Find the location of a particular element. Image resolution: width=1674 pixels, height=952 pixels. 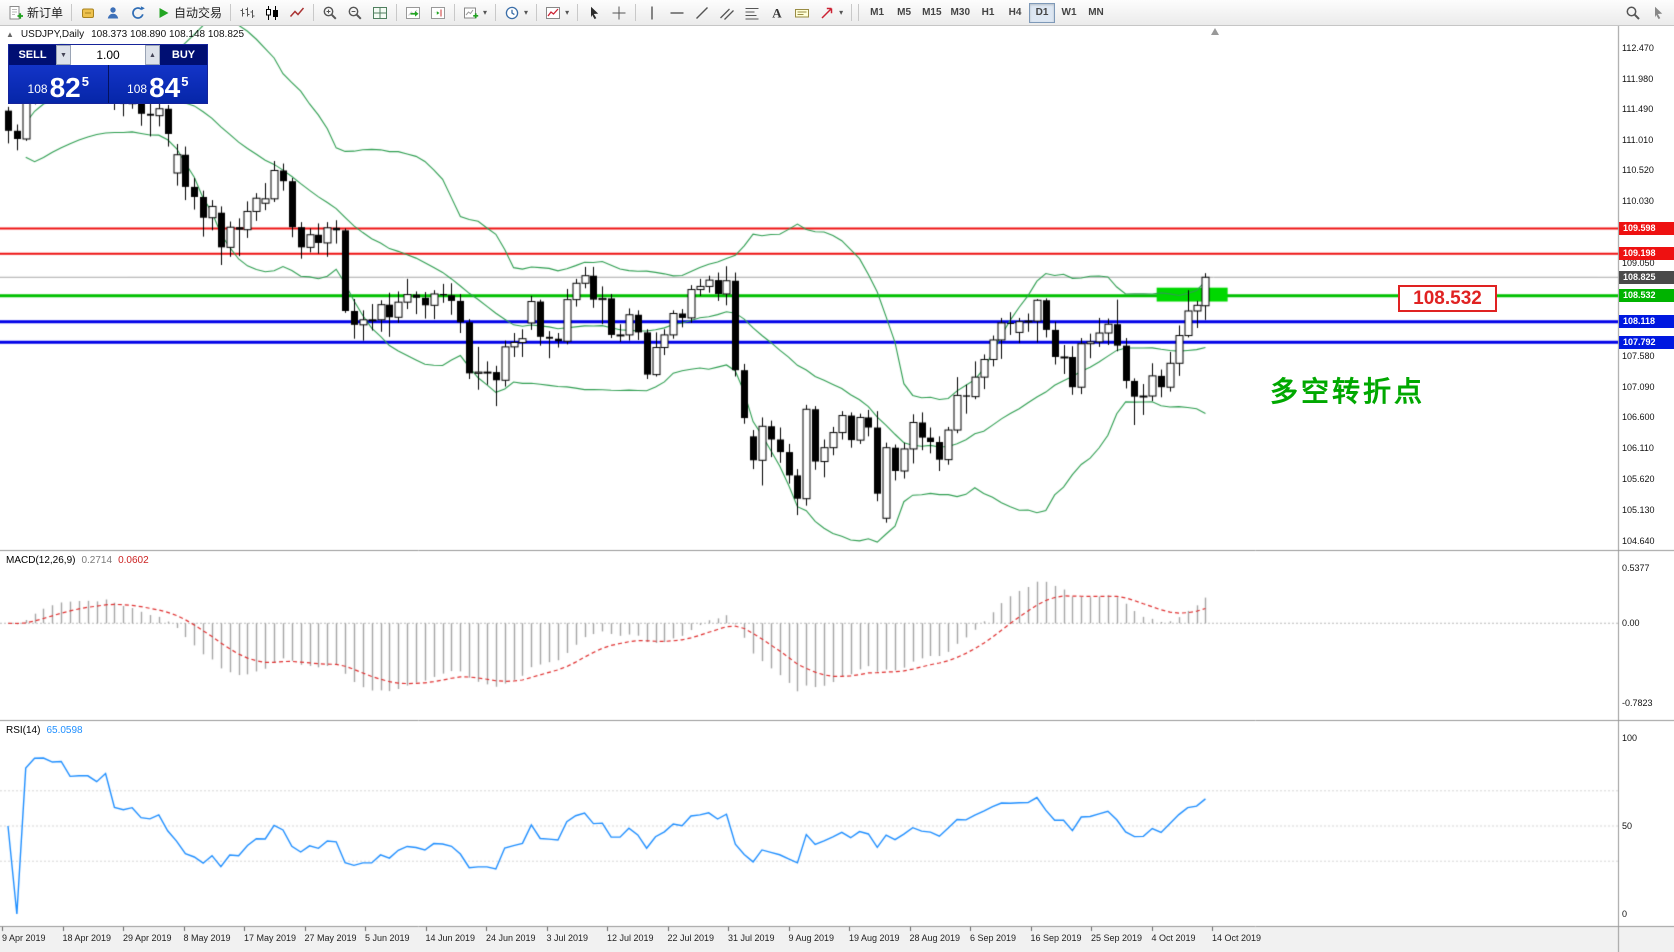

new-order-icon is located at coordinates (16, 13).